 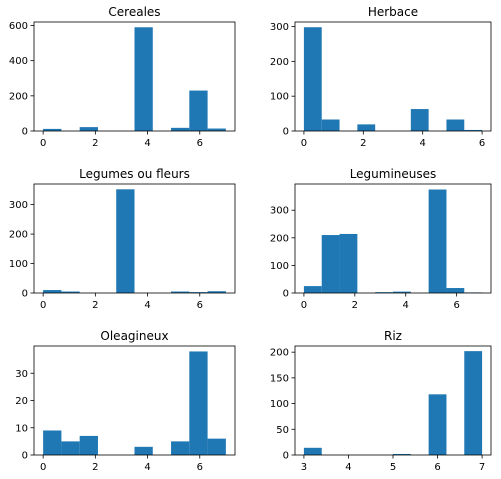 I want to click on x-tick-label: 3, so click(x=304, y=467).